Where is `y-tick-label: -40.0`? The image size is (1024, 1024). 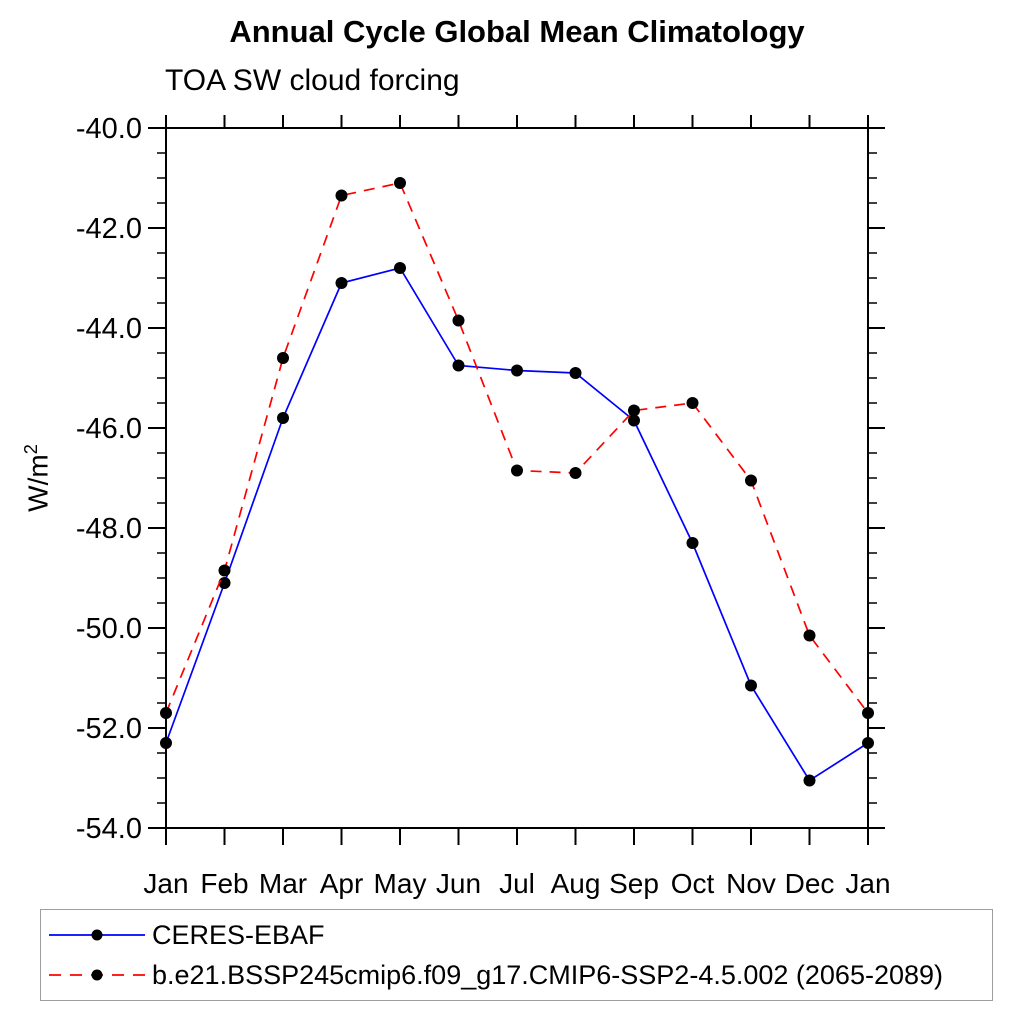
y-tick-label: -40.0 is located at coordinates (109, 129).